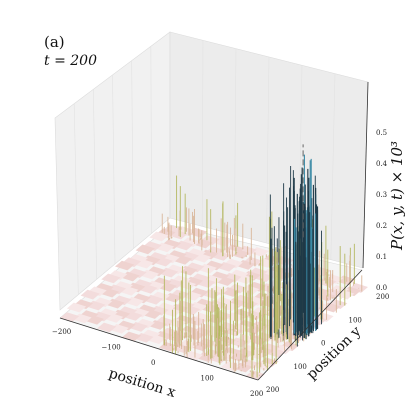 The image size is (415, 415). I want to click on x-axis-title: position x, so click(142, 383).